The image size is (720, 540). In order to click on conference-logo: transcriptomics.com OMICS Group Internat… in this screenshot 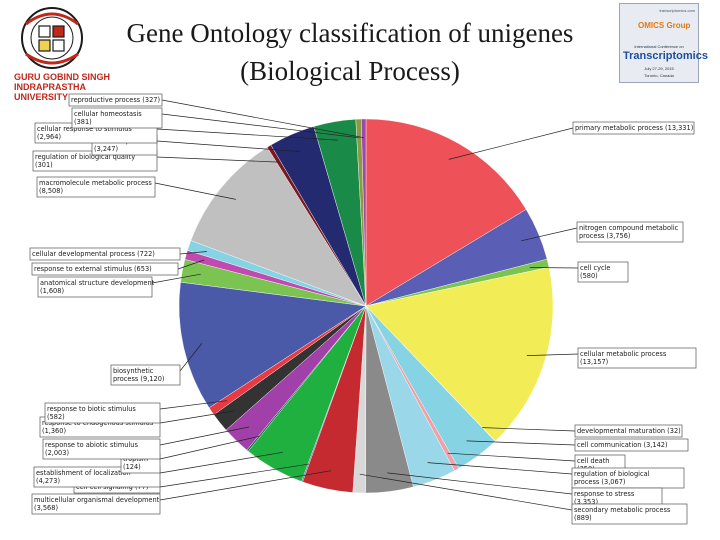, I will do `click(663, 43)`.